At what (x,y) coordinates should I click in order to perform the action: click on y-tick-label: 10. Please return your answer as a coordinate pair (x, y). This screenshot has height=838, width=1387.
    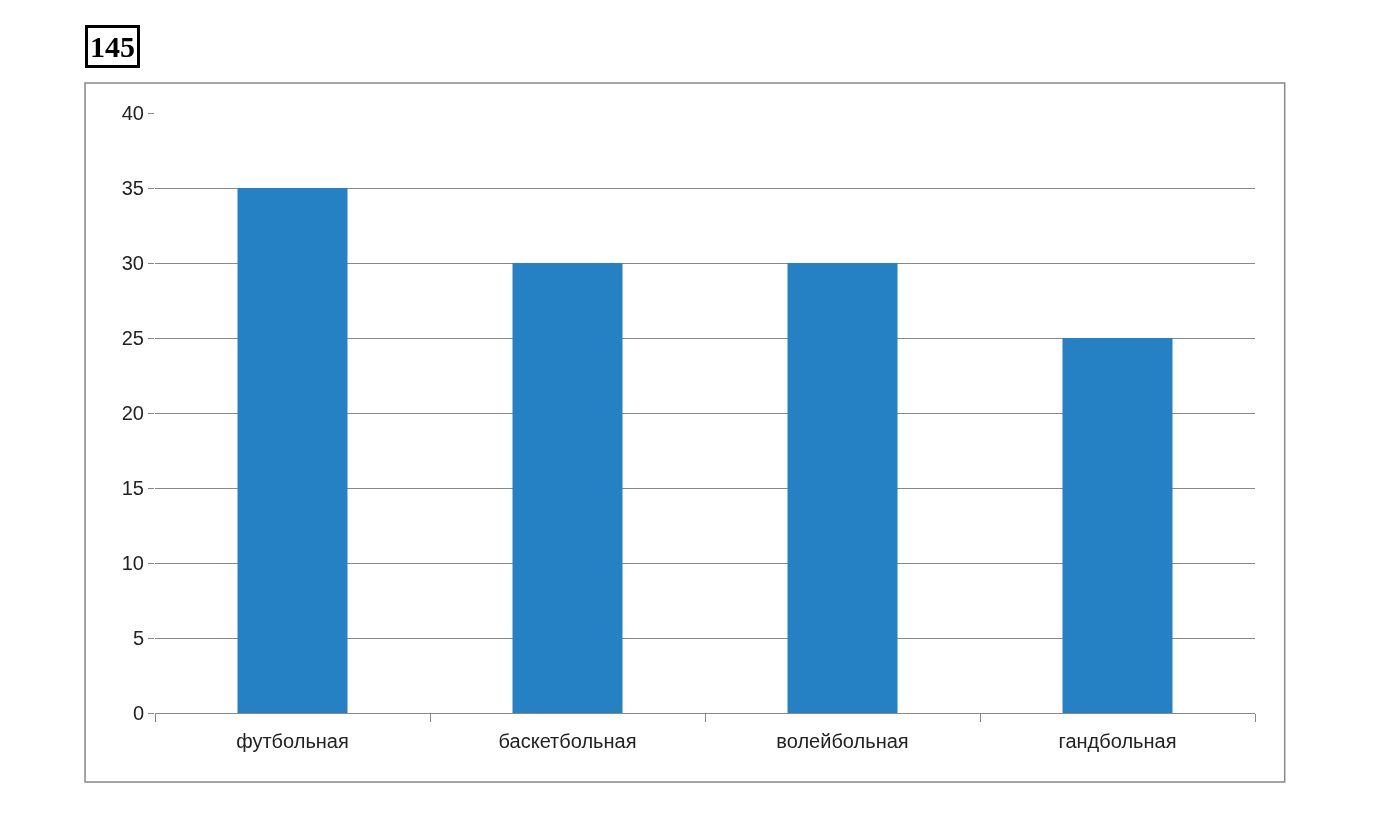
    Looking at the image, I should click on (132, 563).